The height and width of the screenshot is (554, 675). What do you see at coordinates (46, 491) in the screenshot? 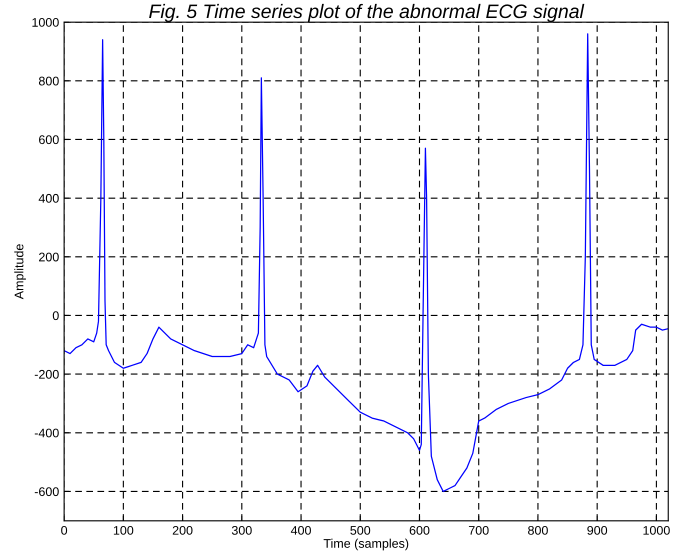
I see `y-tick-label: -600` at bounding box center [46, 491].